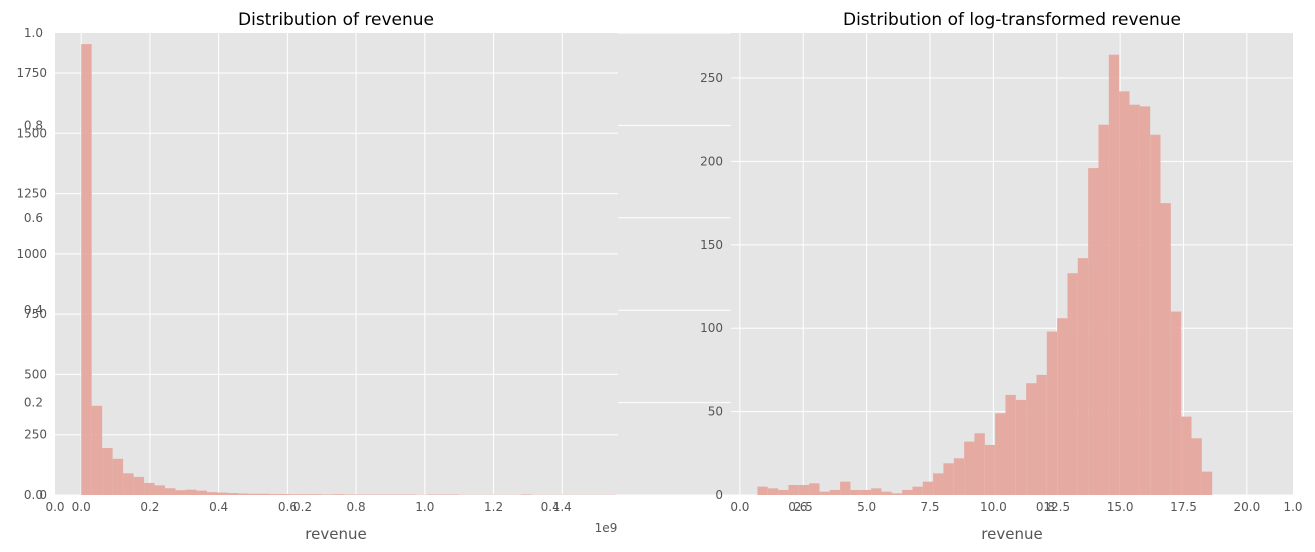 Image resolution: width=1315 pixels, height=552 pixels. What do you see at coordinates (1012, 20) in the screenshot?
I see `log-revenue-chart-title: Distribution of log-transformed revenue` at bounding box center [1012, 20].